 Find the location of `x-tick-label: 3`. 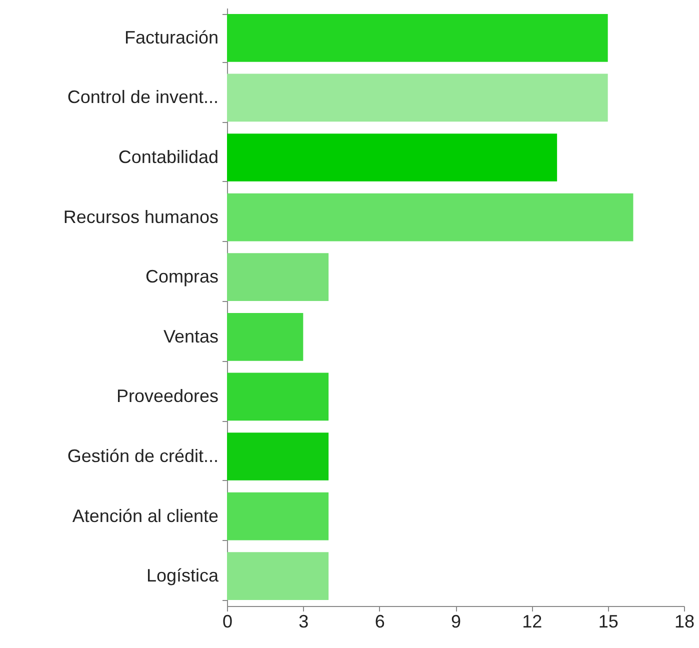

x-tick-label: 3 is located at coordinates (303, 622).